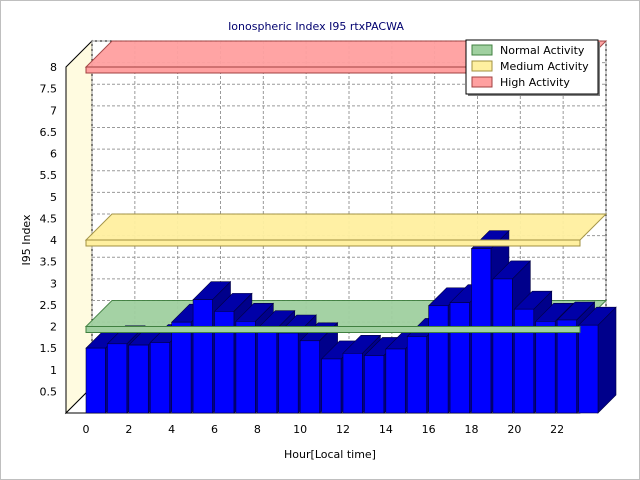 The image size is (640, 480). Describe the element at coordinates (53, 110) in the screenshot. I see `y-tick-label: 7` at that location.